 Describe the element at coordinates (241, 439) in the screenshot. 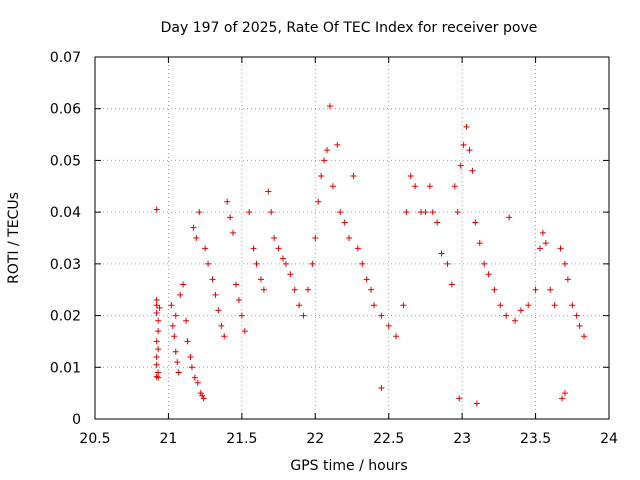

I see `x-tick-label: 21.5` at that location.